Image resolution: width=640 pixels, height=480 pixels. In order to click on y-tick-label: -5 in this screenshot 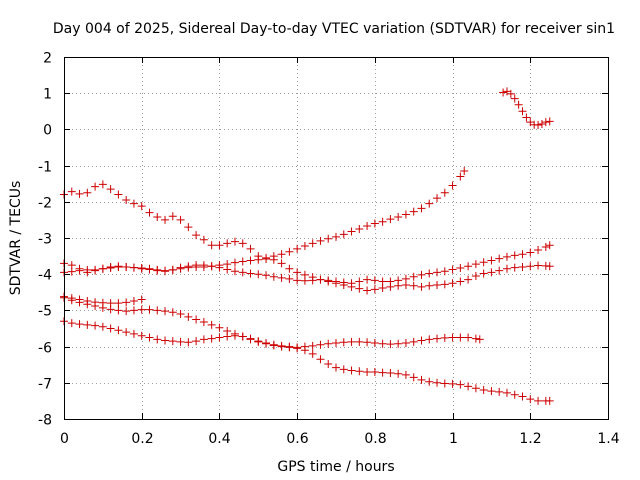, I will do `click(45, 312)`.